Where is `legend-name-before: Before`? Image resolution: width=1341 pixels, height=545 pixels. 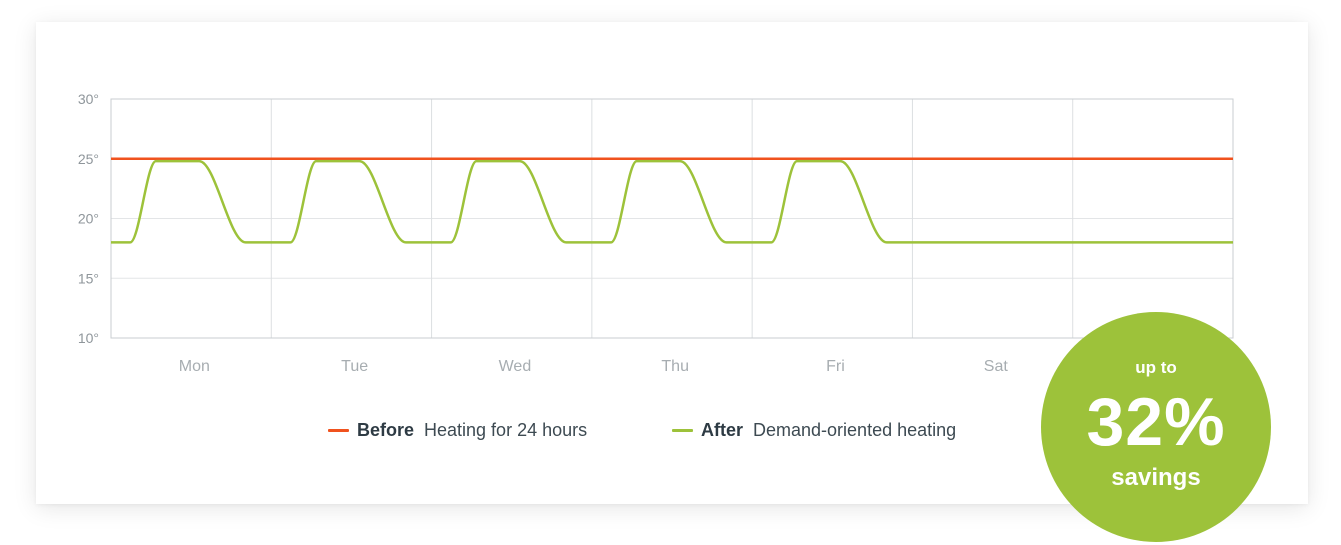 legend-name-before: Before is located at coordinates (386, 430).